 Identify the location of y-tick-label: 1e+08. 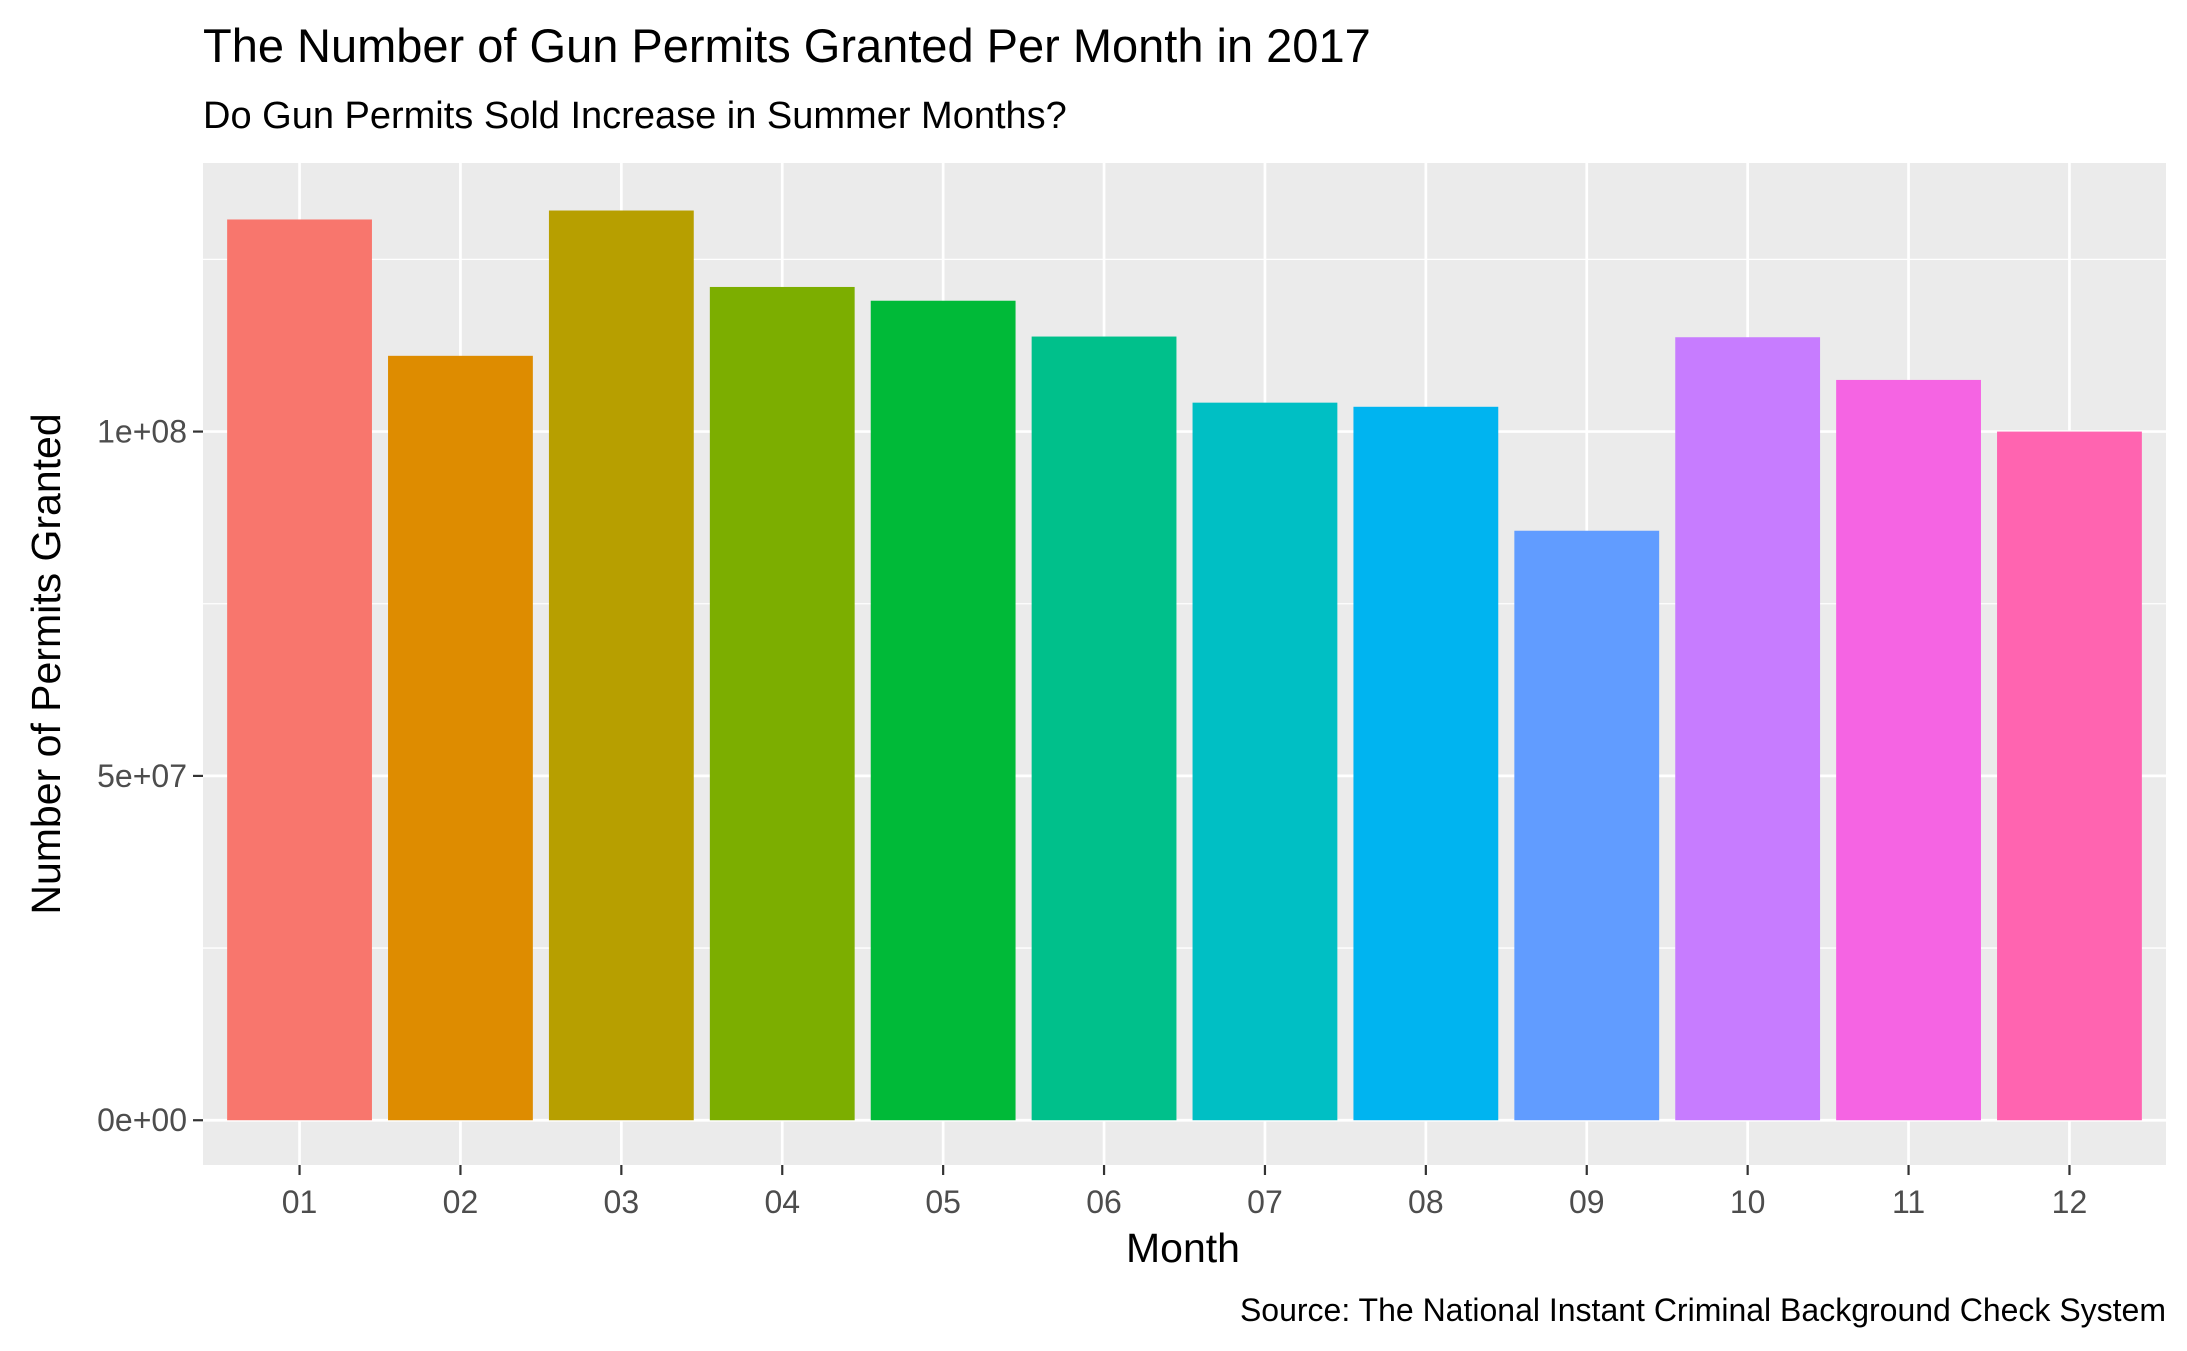
(142, 432).